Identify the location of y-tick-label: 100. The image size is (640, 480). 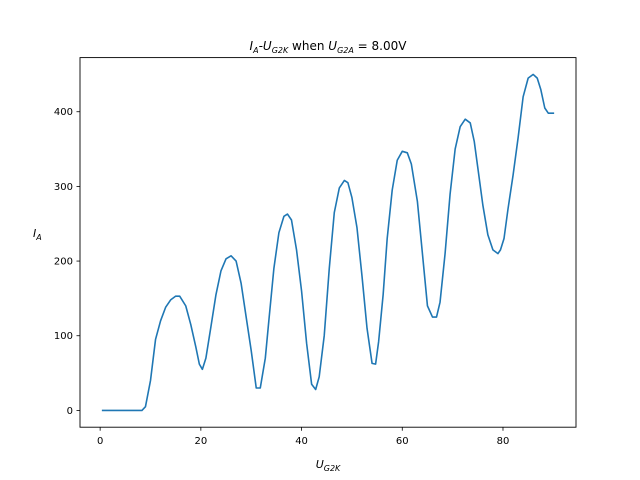
(63, 336).